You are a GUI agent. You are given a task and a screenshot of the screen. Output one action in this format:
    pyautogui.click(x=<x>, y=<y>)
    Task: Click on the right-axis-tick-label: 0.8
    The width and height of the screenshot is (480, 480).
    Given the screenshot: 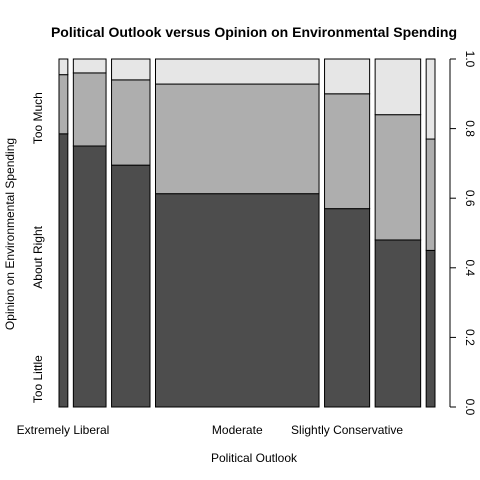 What is the action you would take?
    pyautogui.click(x=470, y=128)
    